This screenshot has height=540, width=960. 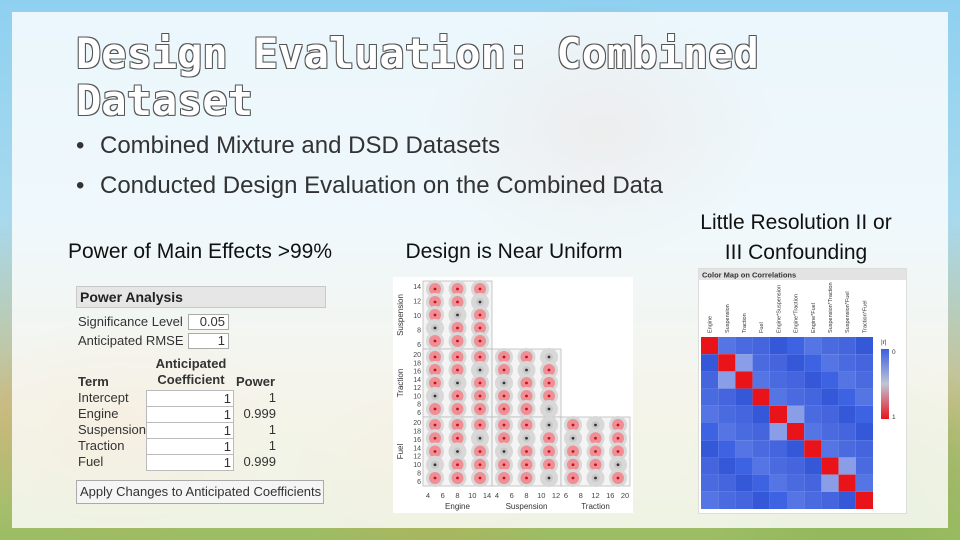 I want to click on table-row: Intercept 1 1, so click(x=201, y=398).